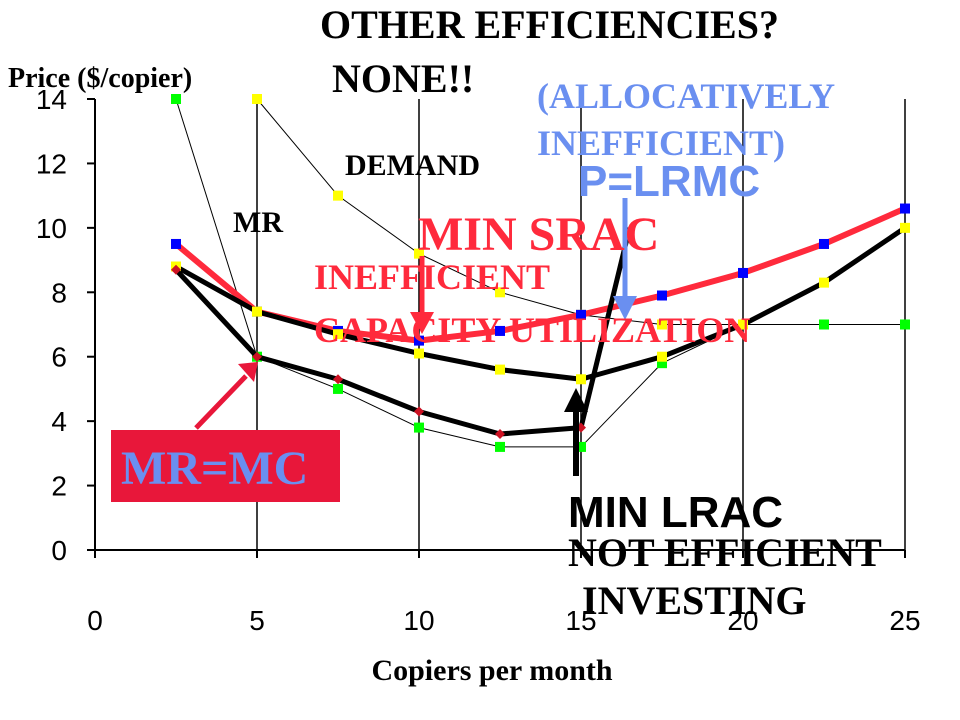 This screenshot has width=960, height=720. Describe the element at coordinates (532, 330) in the screenshot. I see `inefficient-label-2: CAPACITY UTILIZATION` at that location.